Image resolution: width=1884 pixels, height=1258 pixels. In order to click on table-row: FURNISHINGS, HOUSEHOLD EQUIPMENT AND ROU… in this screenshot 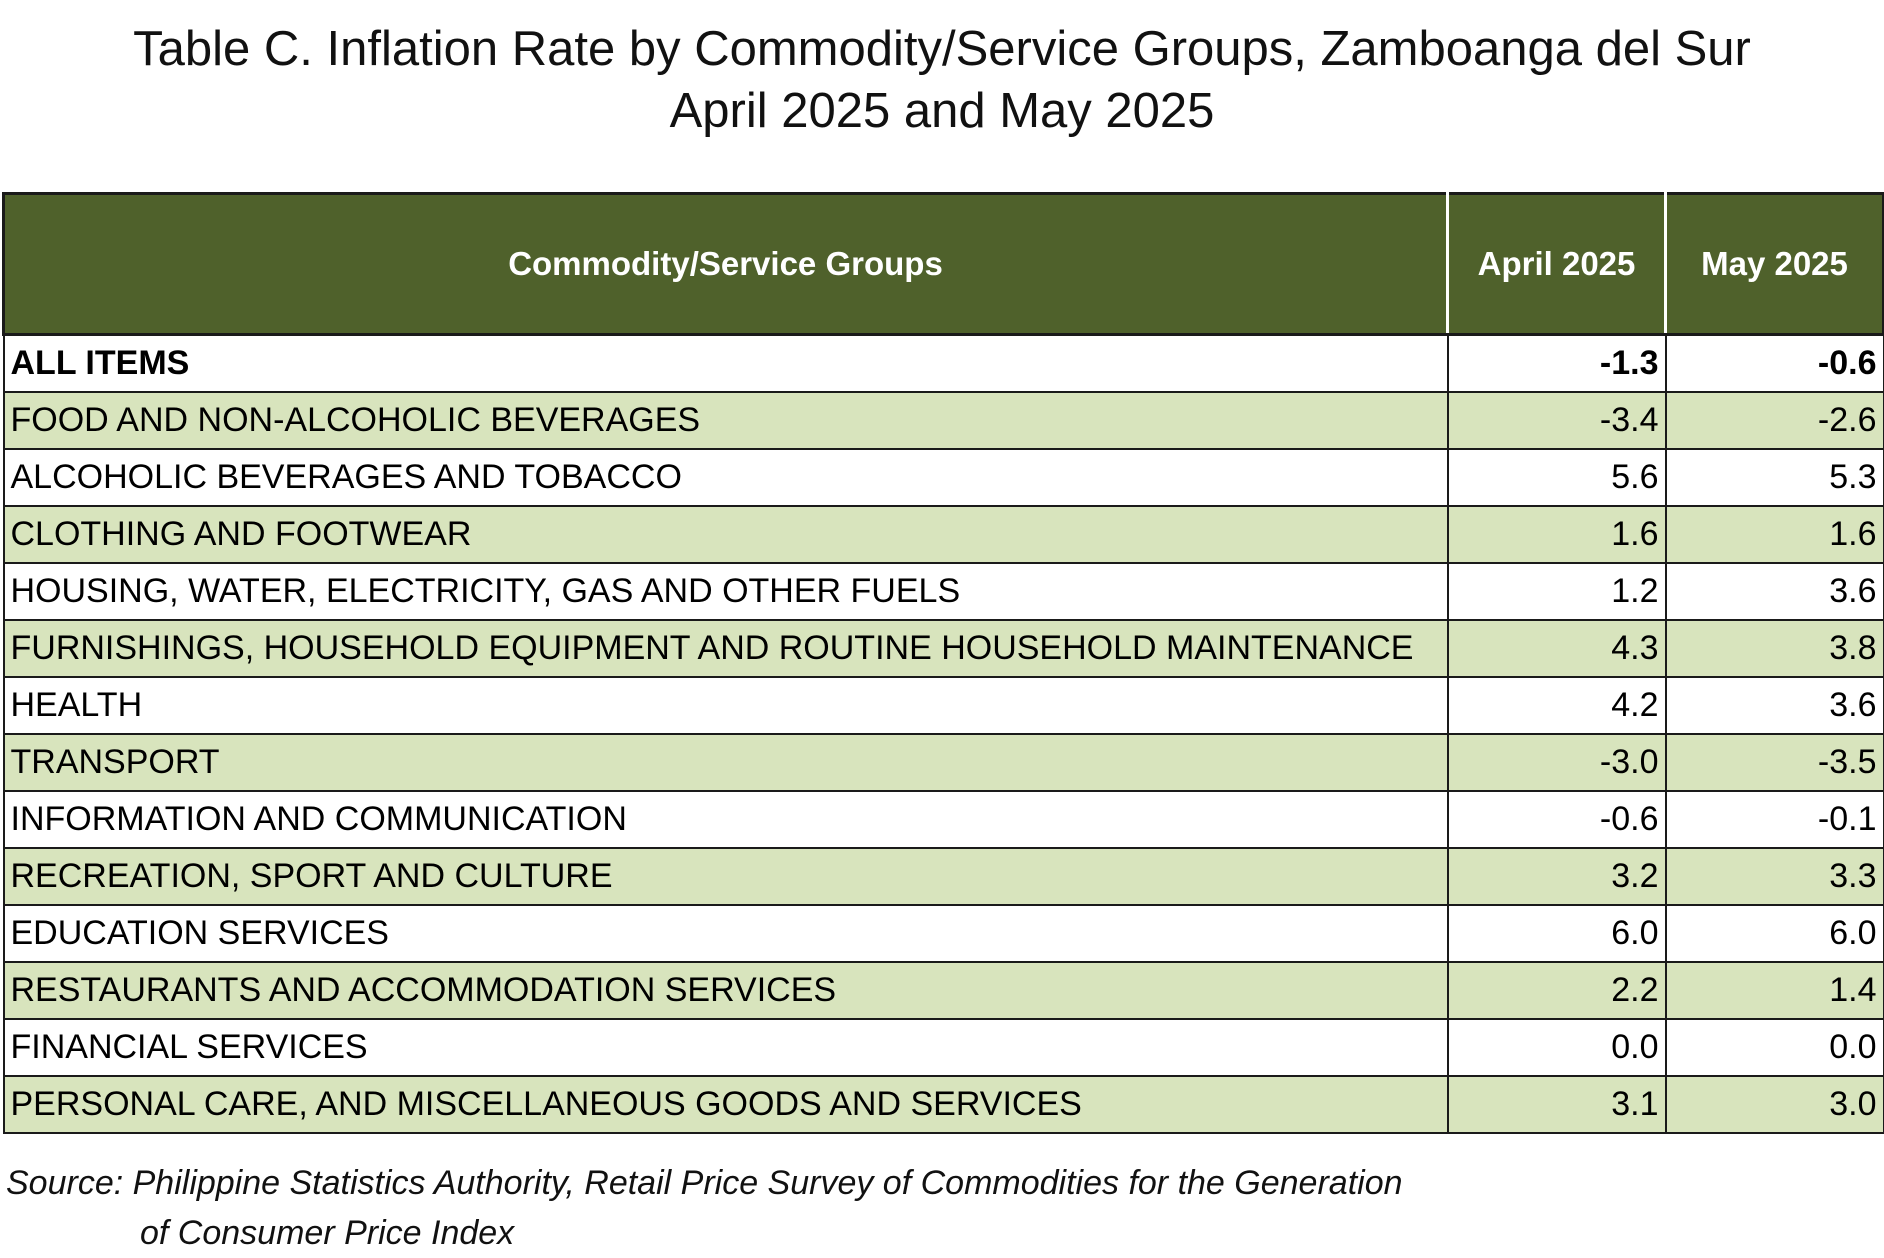, I will do `click(943, 648)`.